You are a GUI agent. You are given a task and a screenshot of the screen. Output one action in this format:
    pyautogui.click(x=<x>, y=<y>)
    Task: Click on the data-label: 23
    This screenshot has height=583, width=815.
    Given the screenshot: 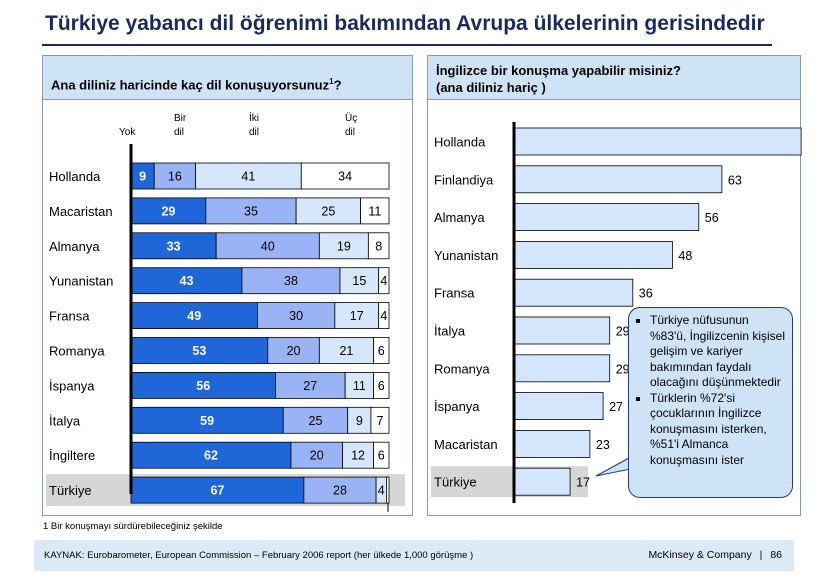 What is the action you would take?
    pyautogui.click(x=603, y=445)
    